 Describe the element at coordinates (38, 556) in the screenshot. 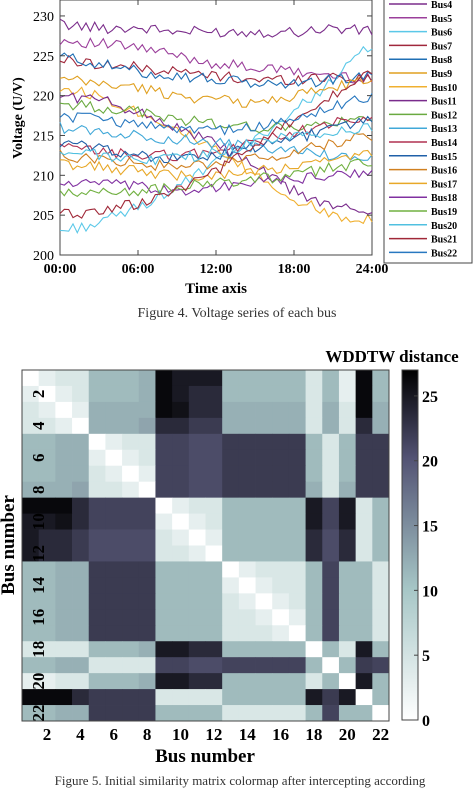

I see `heatmap-y-ticks: 2 4 6 8 10 12 14 16 18 20 22` at that location.